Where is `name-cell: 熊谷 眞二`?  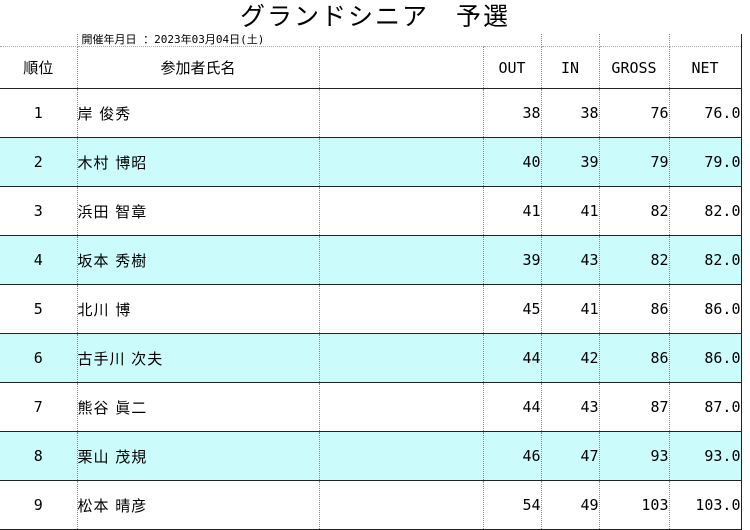 name-cell: 熊谷 眞二 is located at coordinates (198, 407).